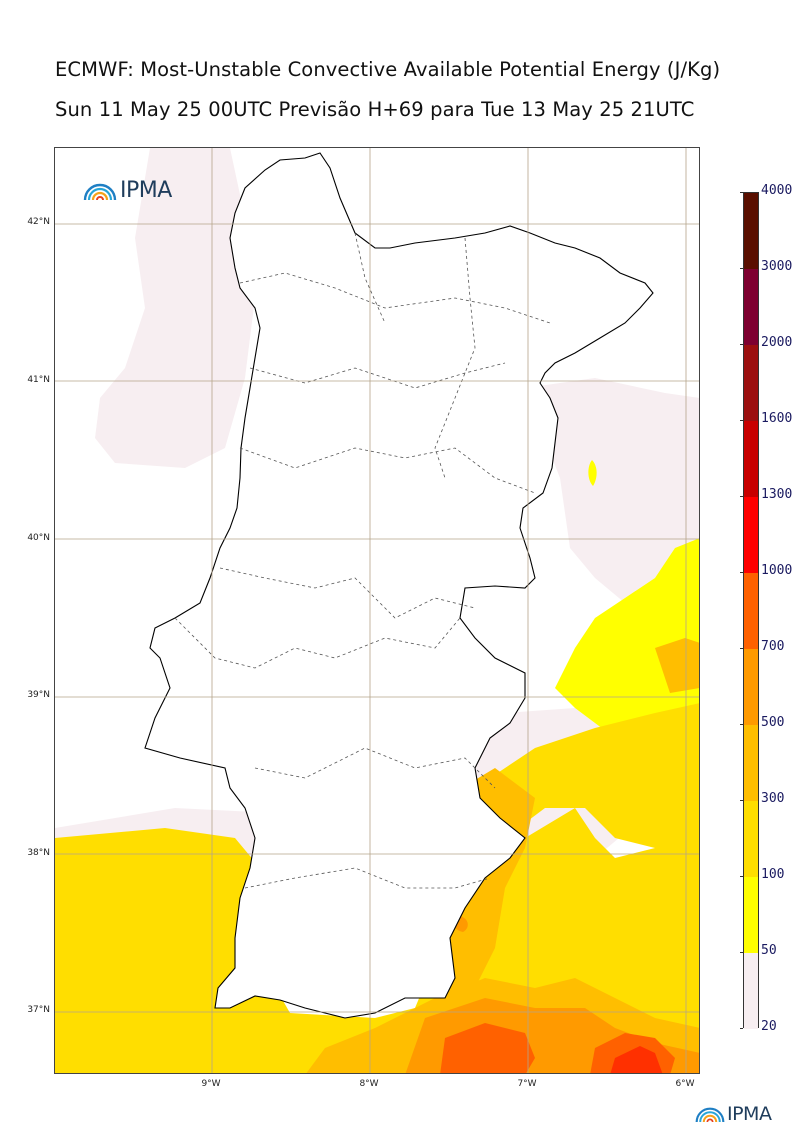 The width and height of the screenshot is (800, 1131). I want to click on ipma-logo-bottom: IPMA, so click(733, 1114).